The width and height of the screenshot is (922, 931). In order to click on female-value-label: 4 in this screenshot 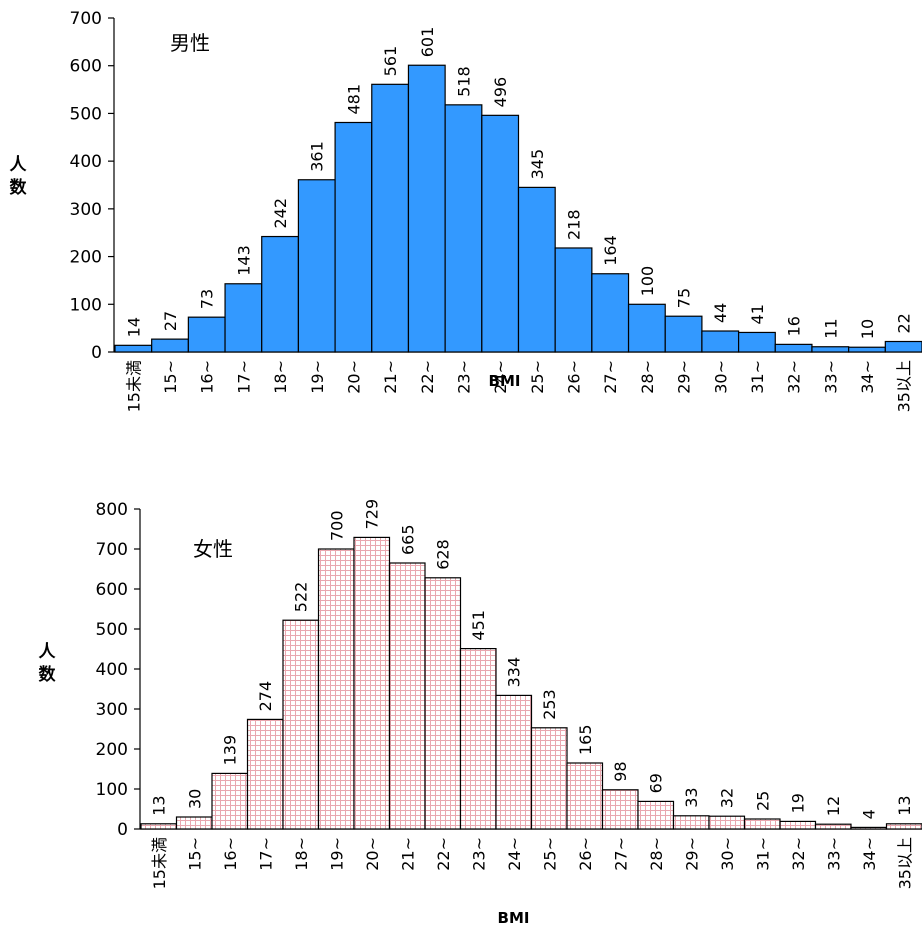, I will do `click(869, 814)`.